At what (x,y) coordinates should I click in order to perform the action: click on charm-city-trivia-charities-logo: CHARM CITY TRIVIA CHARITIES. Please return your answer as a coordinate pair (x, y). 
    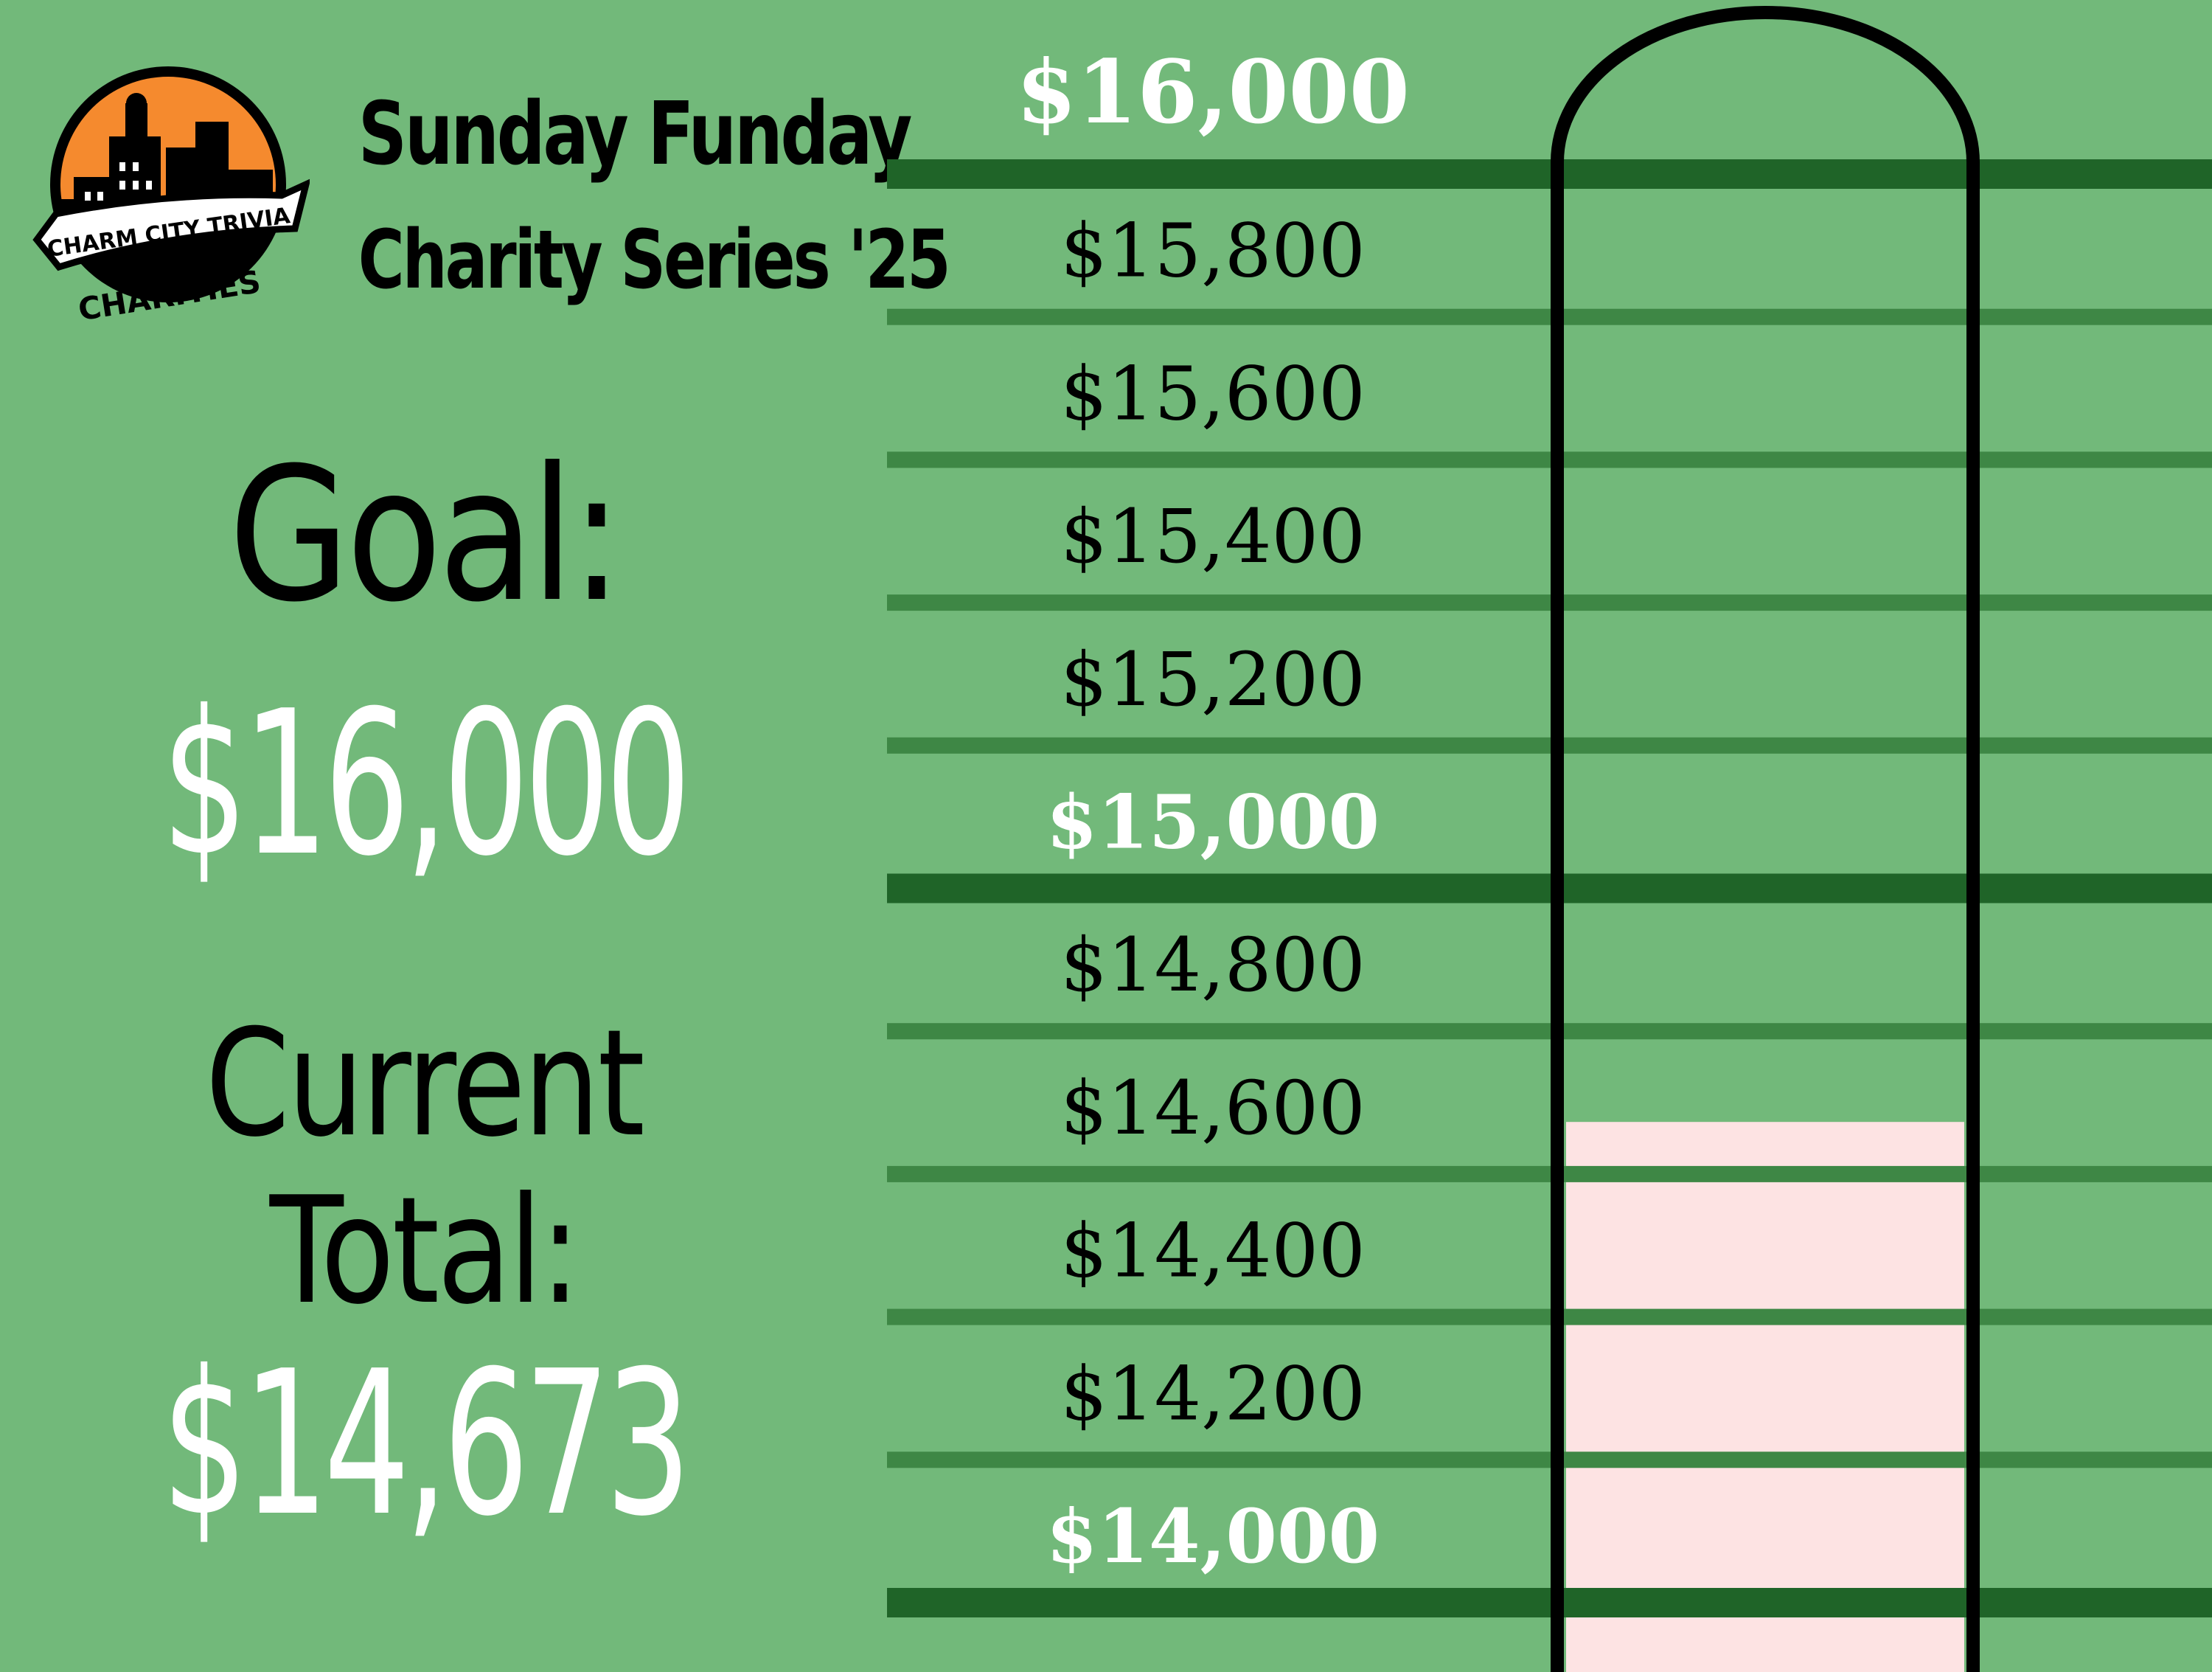
    Looking at the image, I should click on (171, 196).